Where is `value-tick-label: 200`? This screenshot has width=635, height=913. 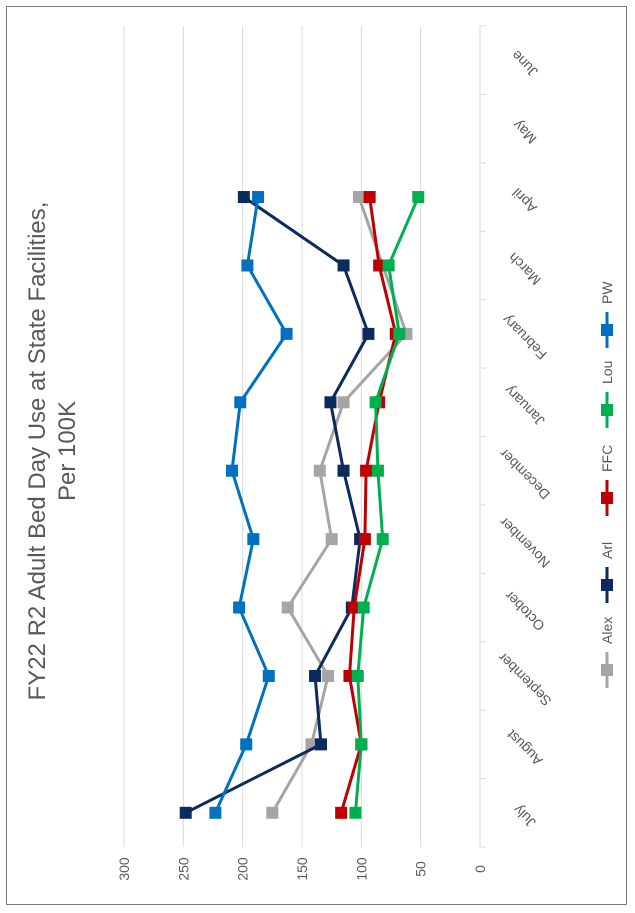
value-tick-label: 200 is located at coordinates (243, 869).